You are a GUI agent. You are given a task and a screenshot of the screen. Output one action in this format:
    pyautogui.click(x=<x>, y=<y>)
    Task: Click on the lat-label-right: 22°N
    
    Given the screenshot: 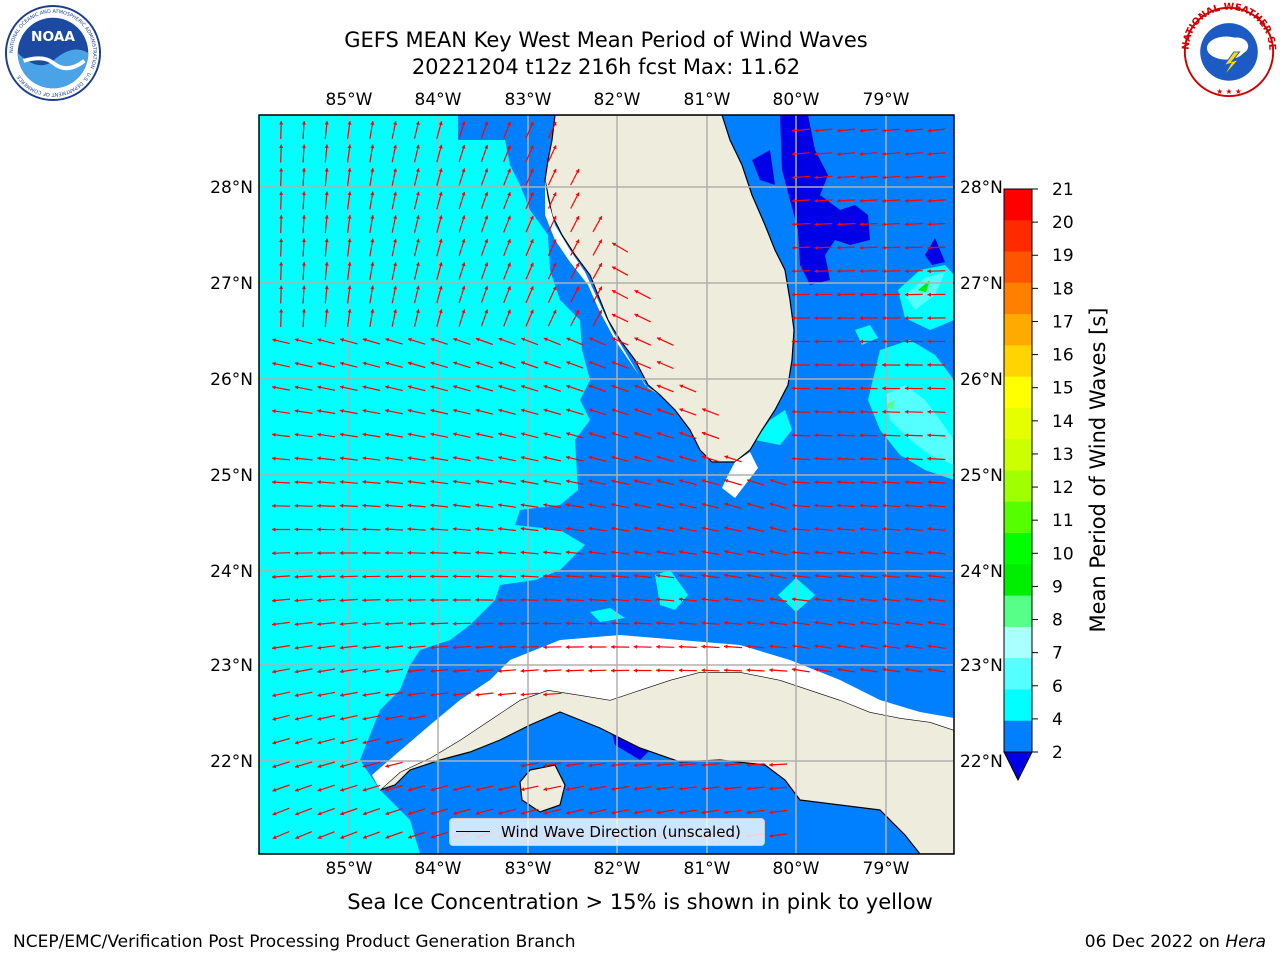 What is the action you would take?
    pyautogui.click(x=981, y=762)
    